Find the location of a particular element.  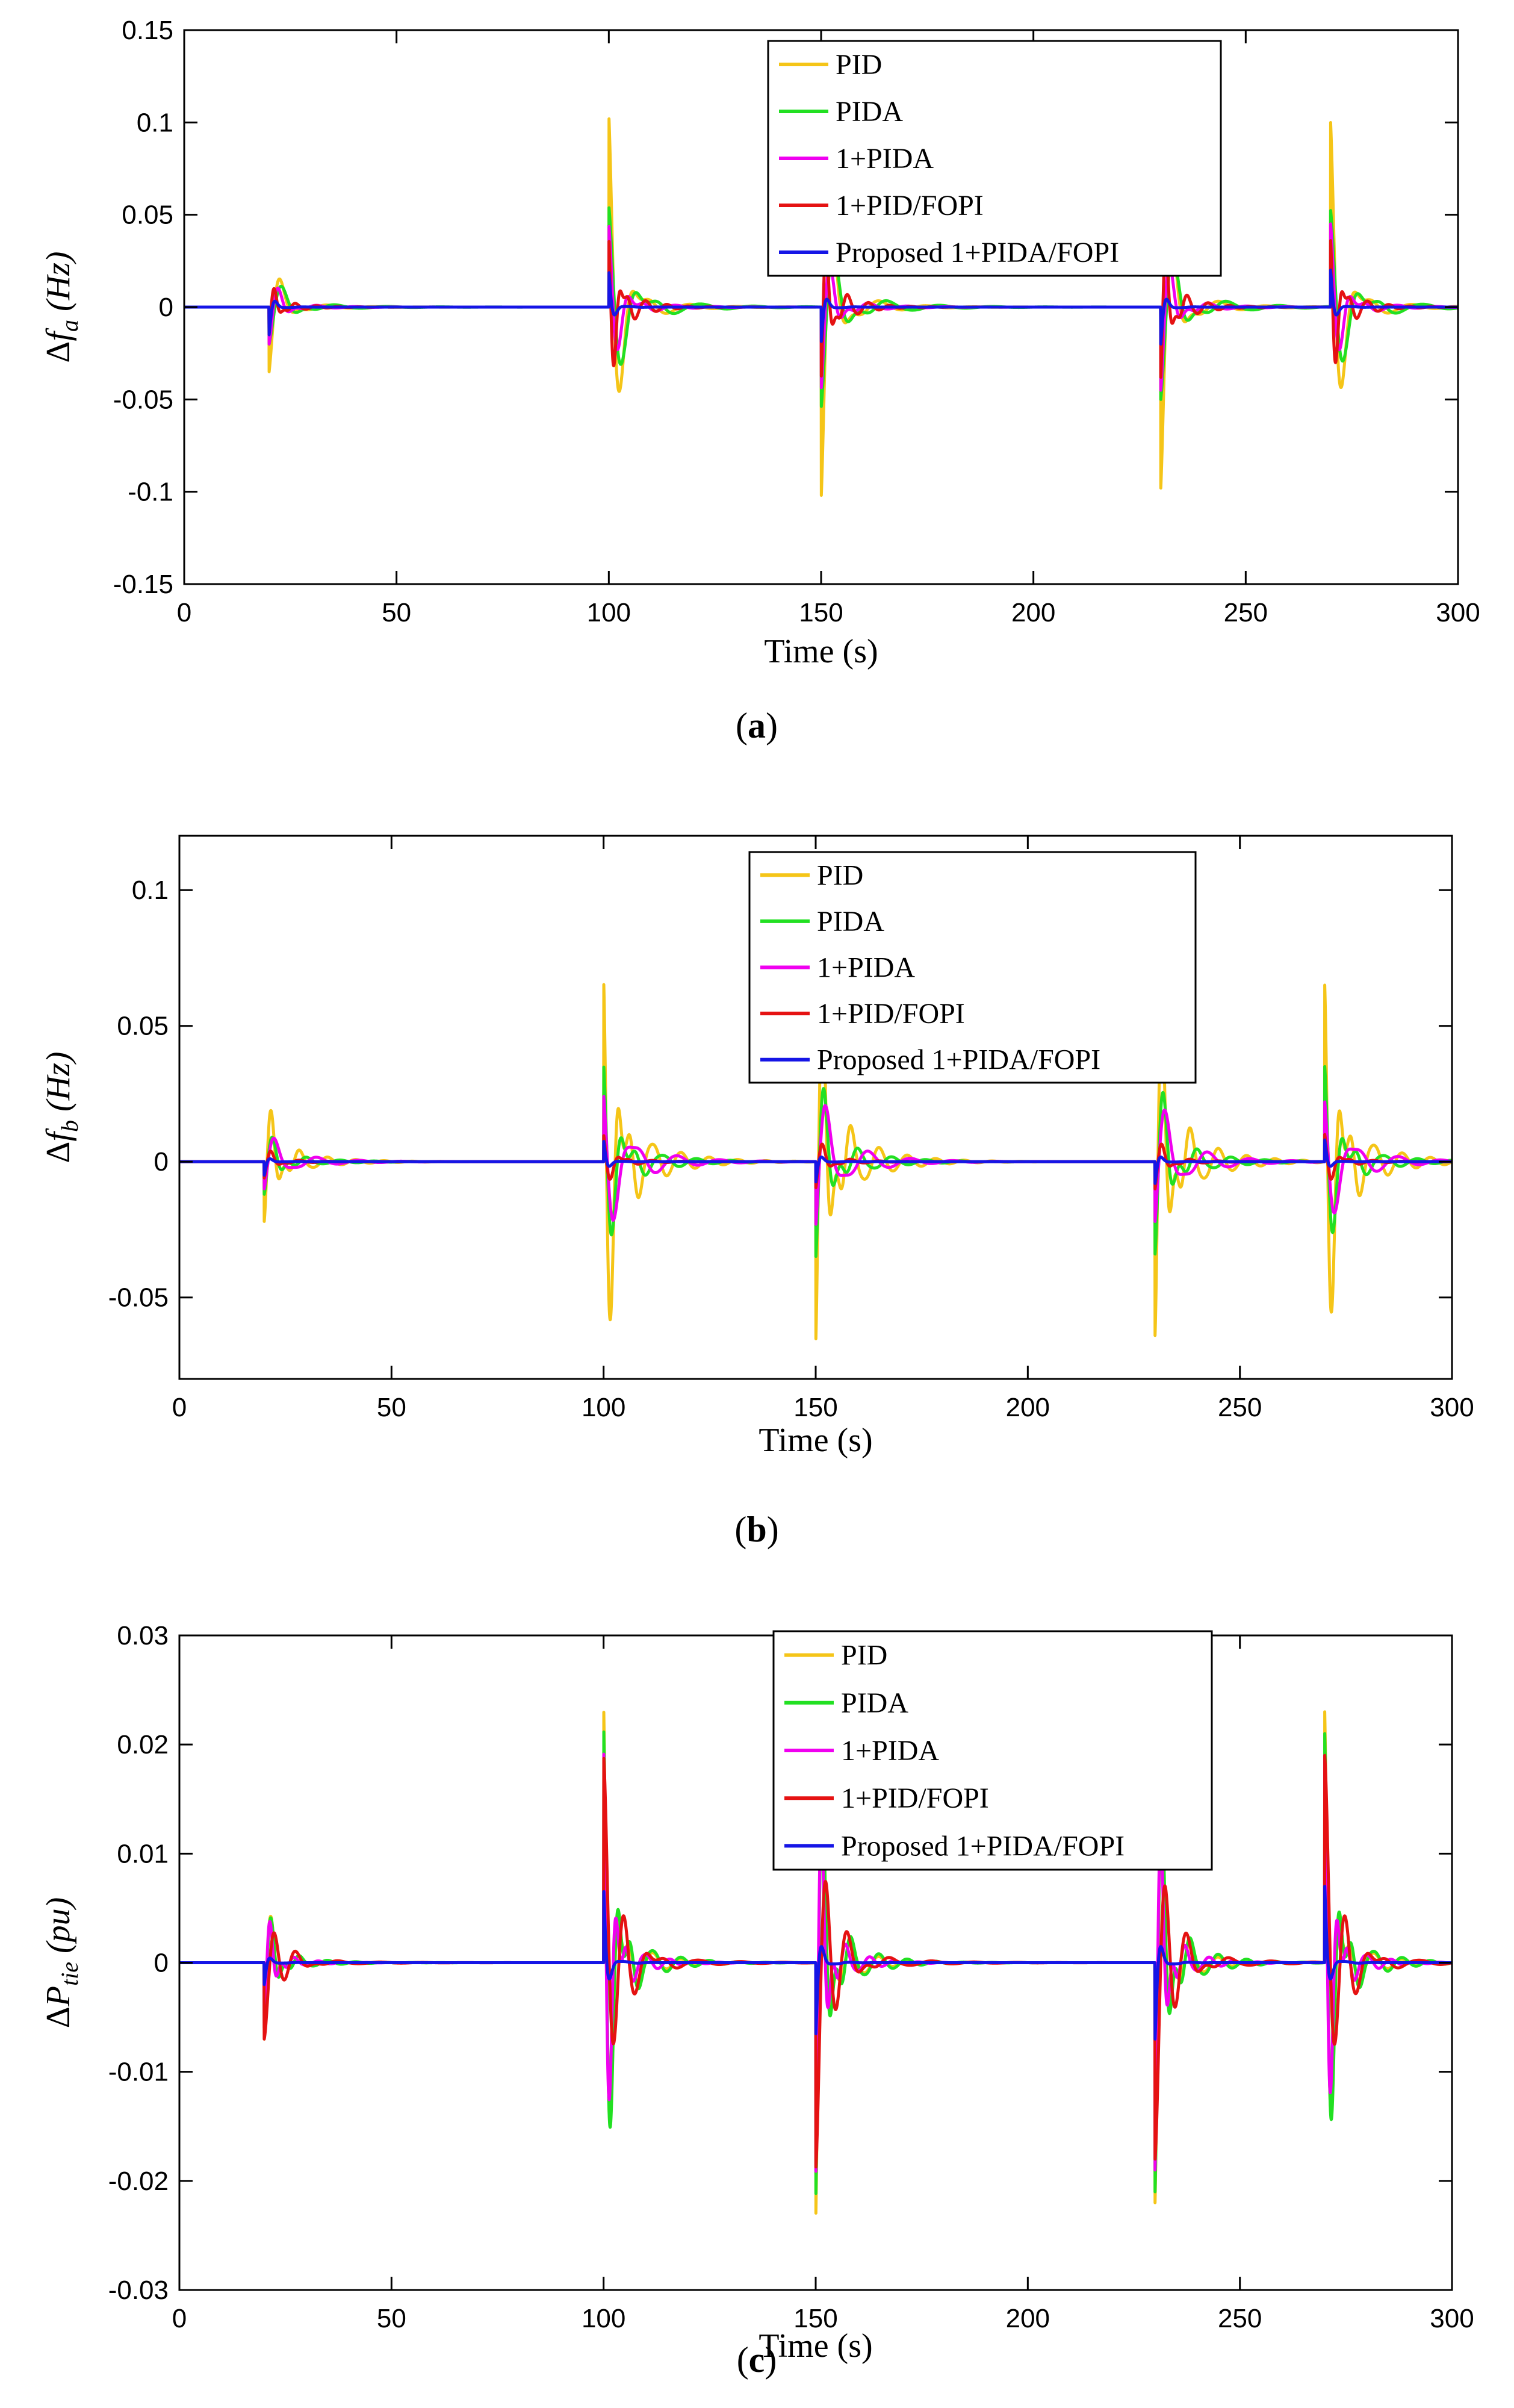

y-tick-label: 0.03 is located at coordinates (143, 1635).